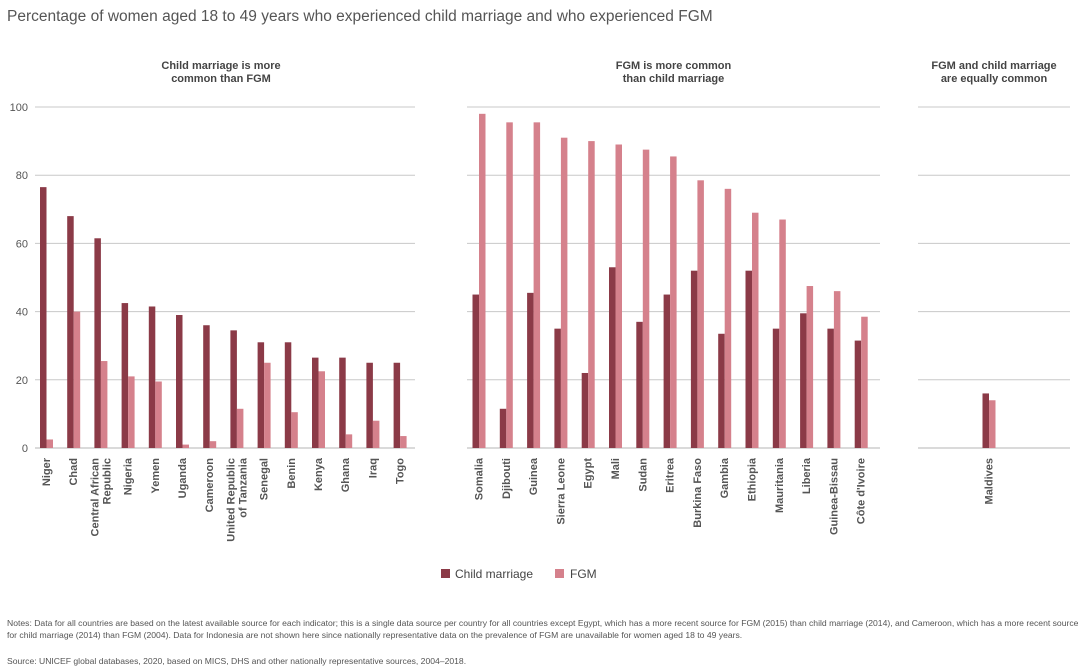 The image size is (1090, 672). I want to click on legend: Child marriage FGM, so click(519, 574).